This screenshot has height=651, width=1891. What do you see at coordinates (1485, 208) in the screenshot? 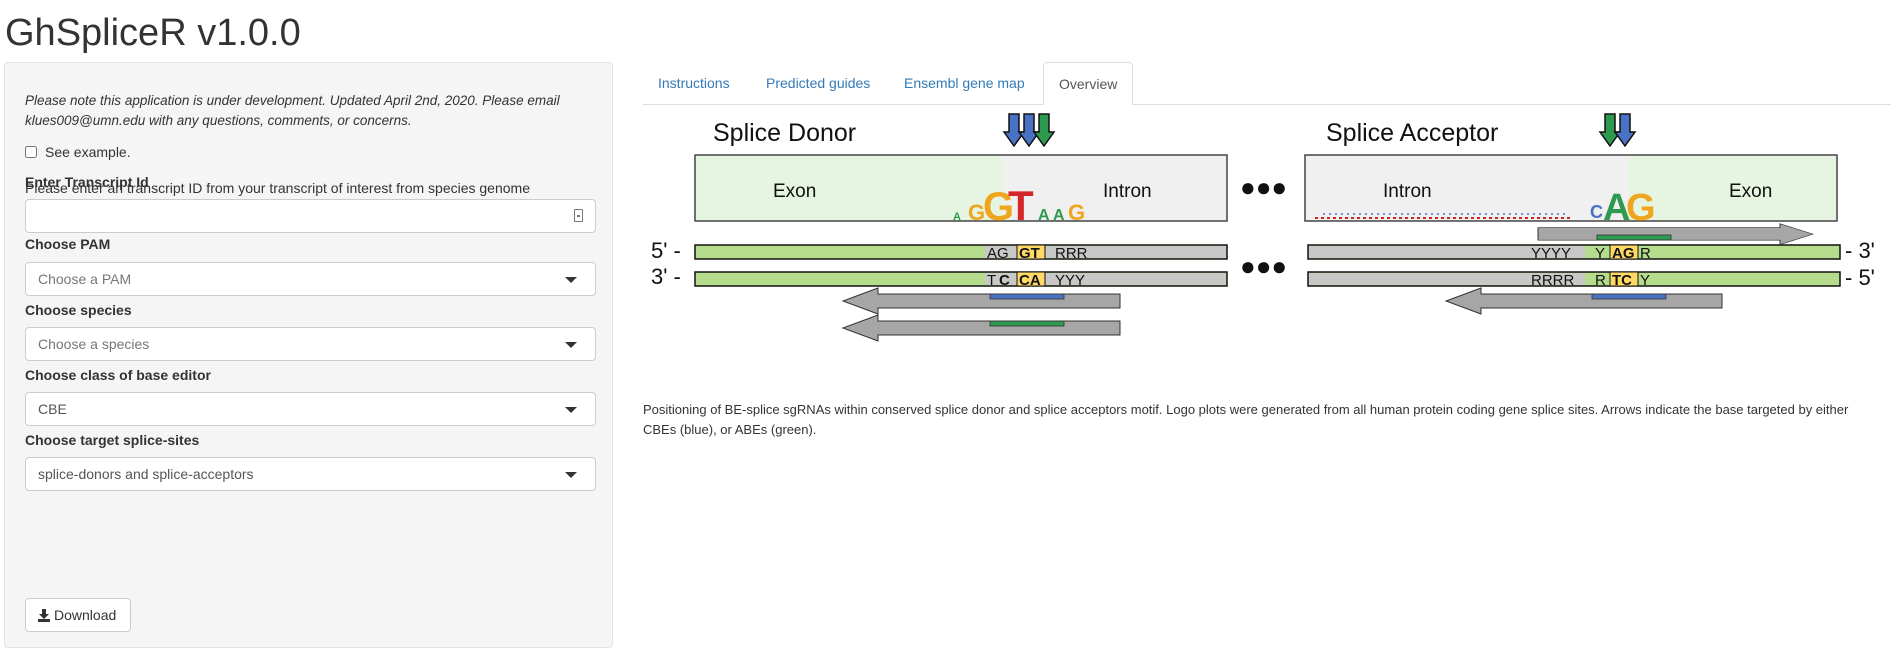
I see `acceptor-sequence-logo: C A G` at bounding box center [1485, 208].